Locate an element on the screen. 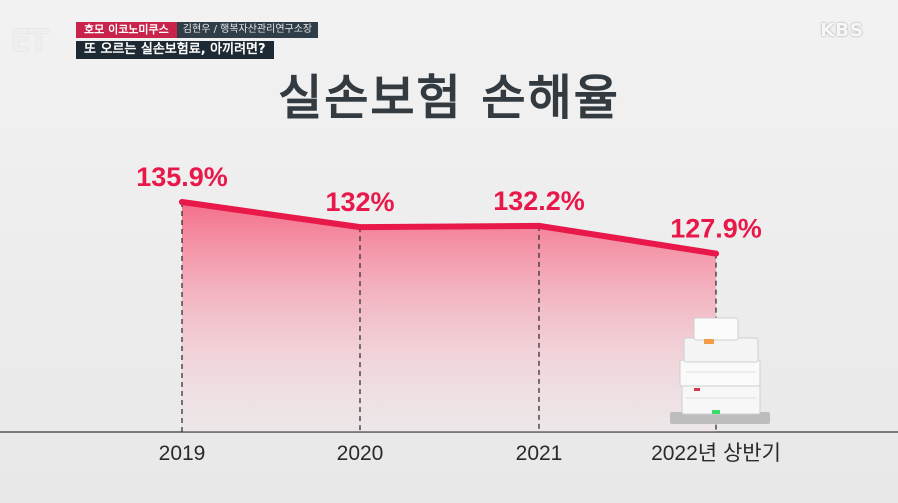 This screenshot has width=898, height=503. data-label: 132% is located at coordinates (359, 202).